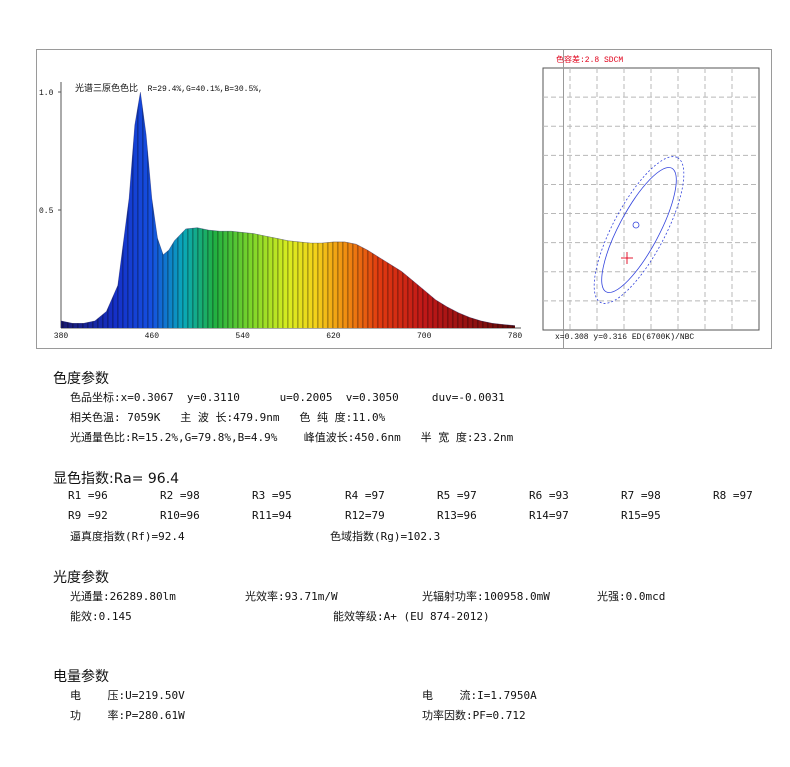 Image resolution: width=790 pixels, height=767 pixels. Describe the element at coordinates (88, 495) in the screenshot. I see `r-value-cell: R1 =96` at that location.